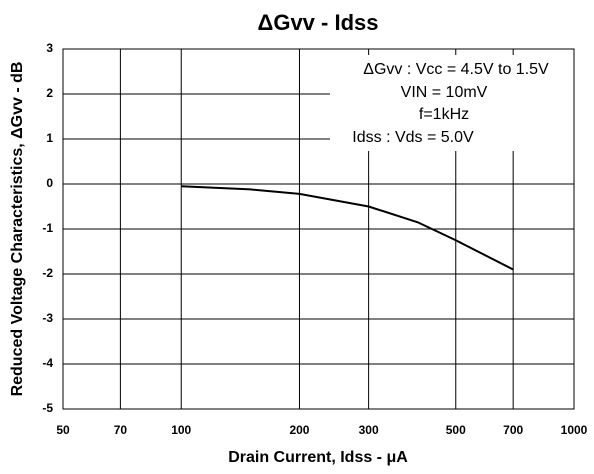 The image size is (594, 474). I want to click on x-tick-label: 200, so click(299, 430).